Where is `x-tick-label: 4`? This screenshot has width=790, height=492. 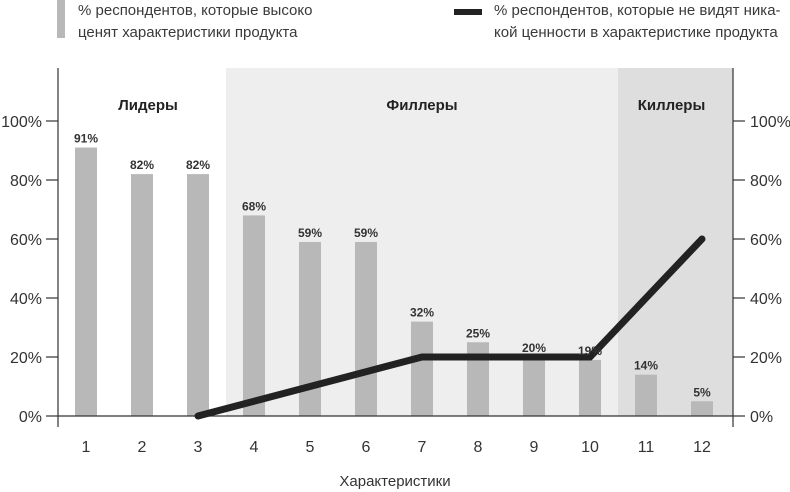
x-tick-label: 4 is located at coordinates (254, 447).